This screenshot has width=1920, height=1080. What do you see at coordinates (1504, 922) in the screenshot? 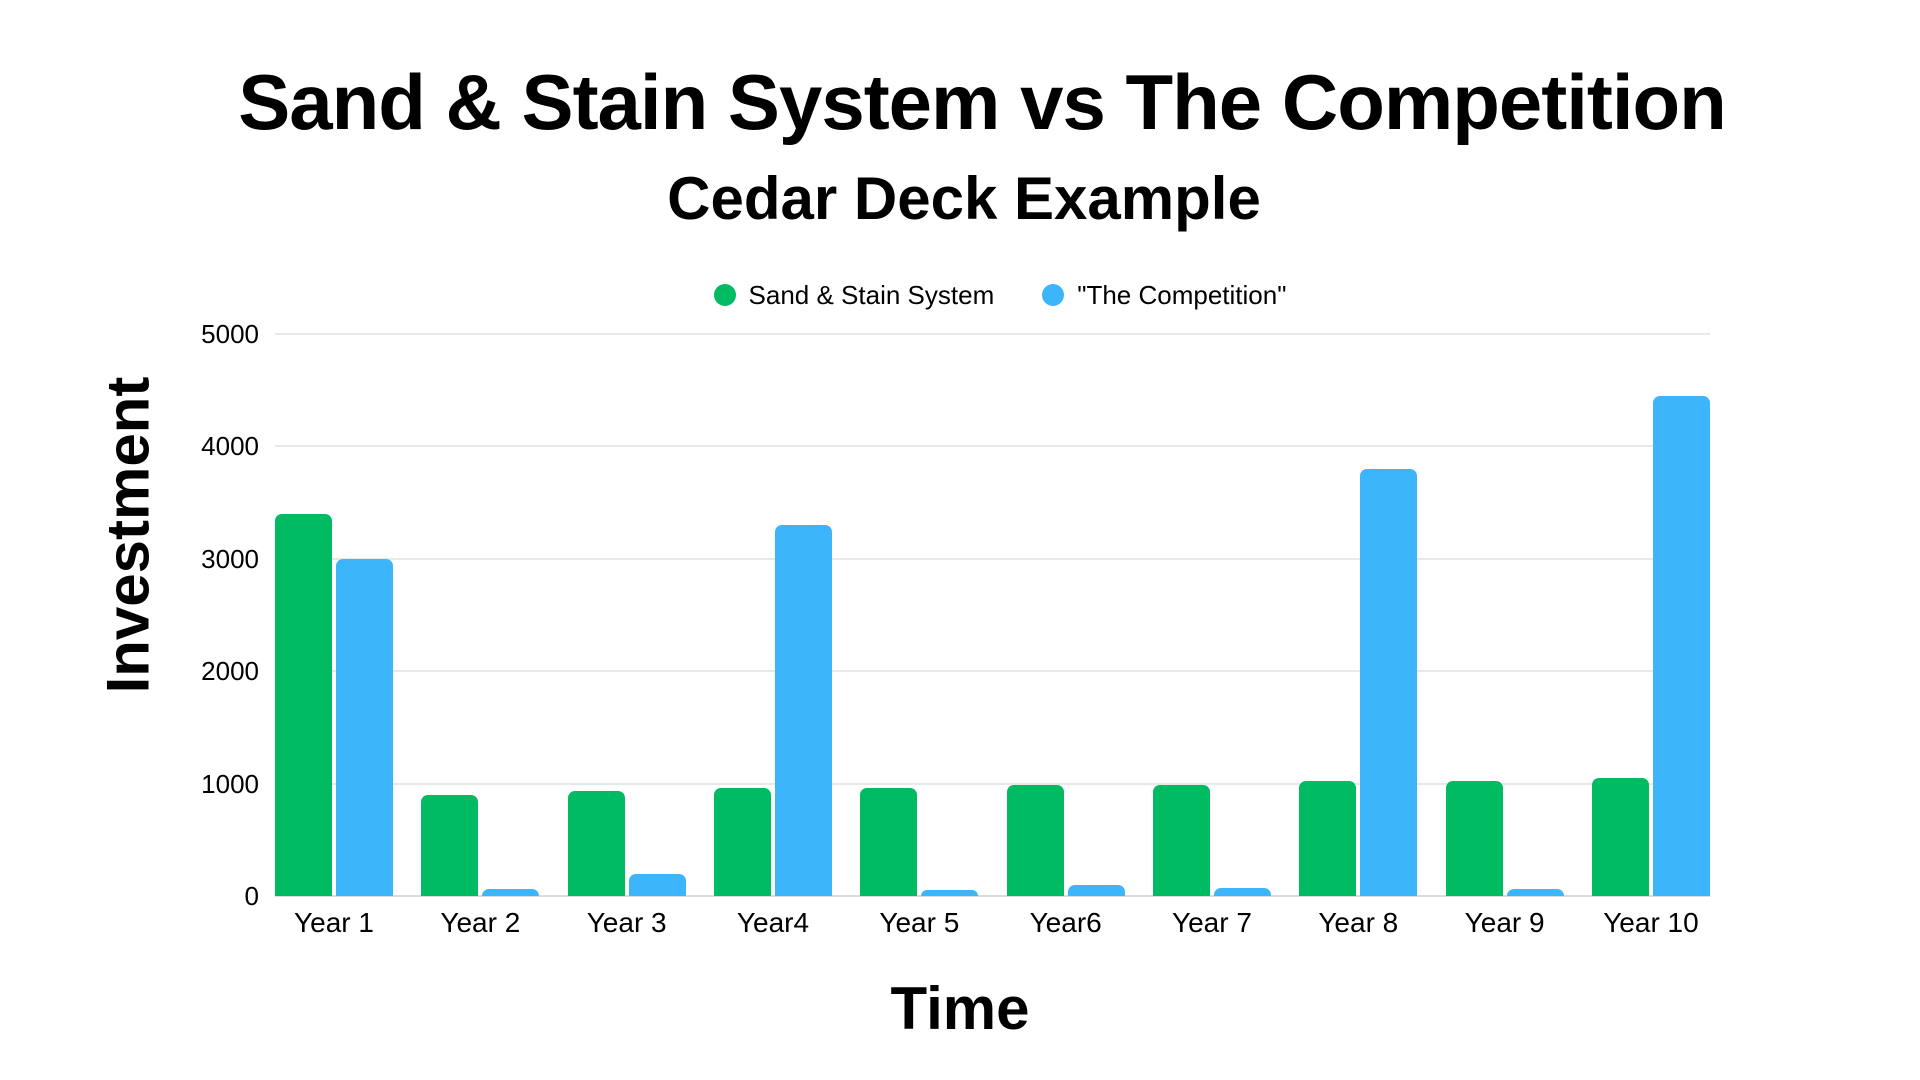
I see `x-tick-label: Year 9` at bounding box center [1504, 922].